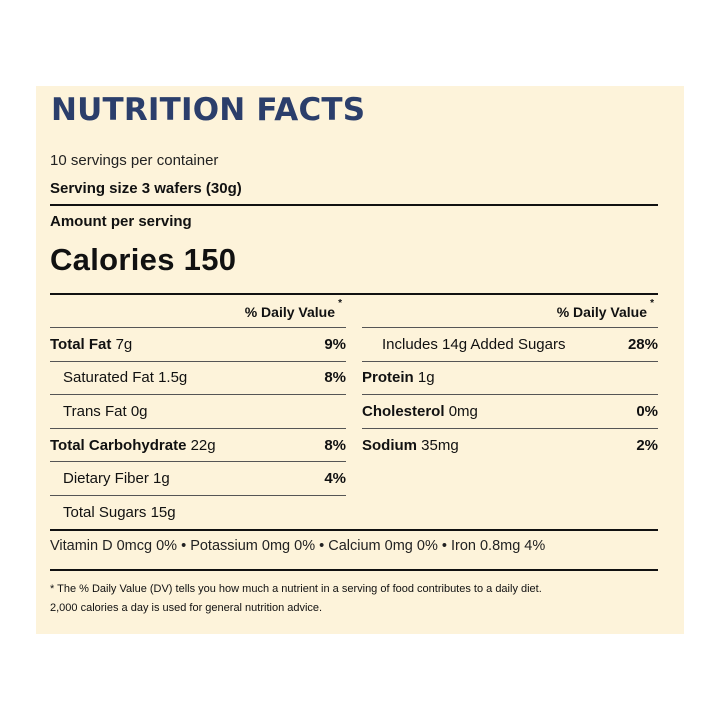 The image size is (720, 720). What do you see at coordinates (121, 221) in the screenshot?
I see `amount-per-serving: Amount per serving` at bounding box center [121, 221].